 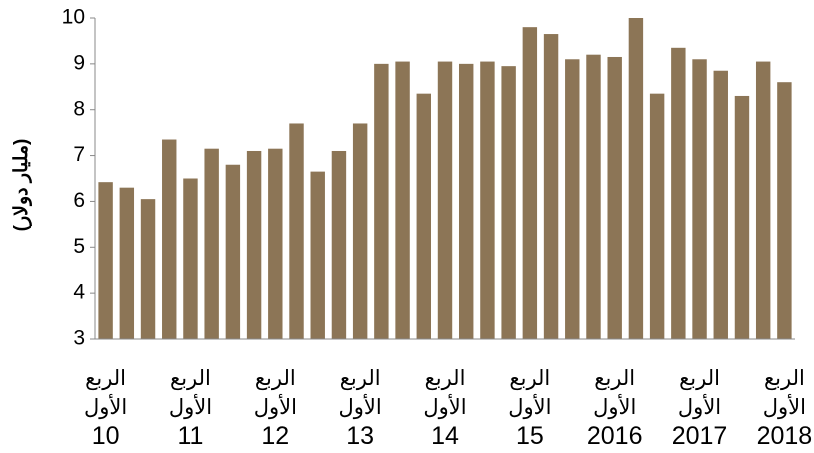 I want to click on x-tick-label: الربع الأول 2018, so click(x=785, y=408).